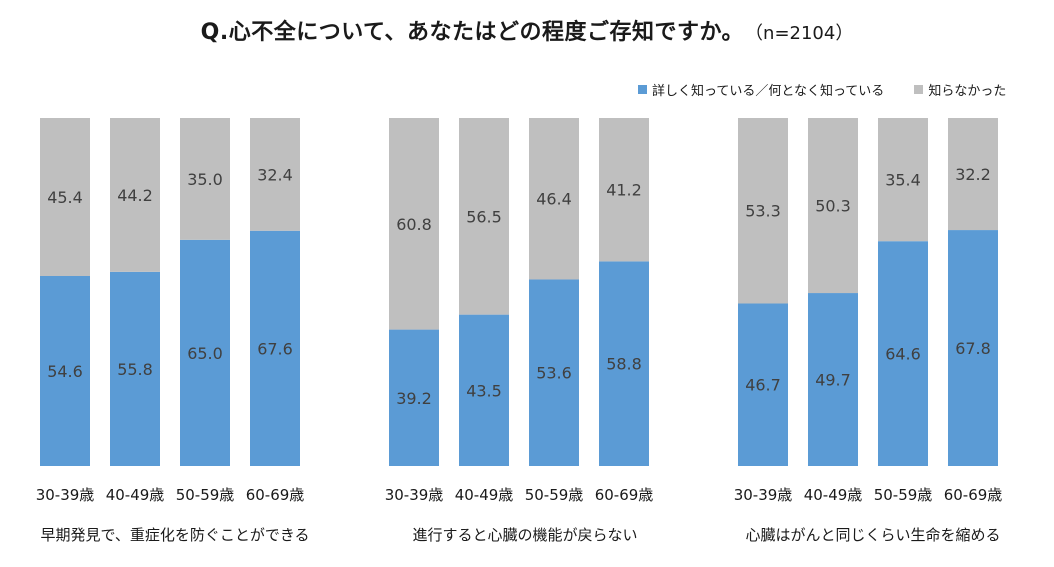 Image resolution: width=1054 pixels, height=567 pixels. I want to click on legend-label-known: 詳しく知っている／何となく知っている, so click(768, 91).